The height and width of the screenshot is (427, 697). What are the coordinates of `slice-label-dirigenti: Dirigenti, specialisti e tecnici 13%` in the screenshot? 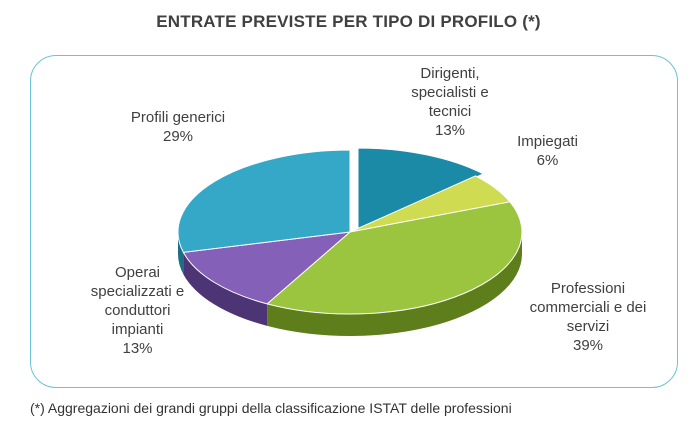 It's located at (450, 102).